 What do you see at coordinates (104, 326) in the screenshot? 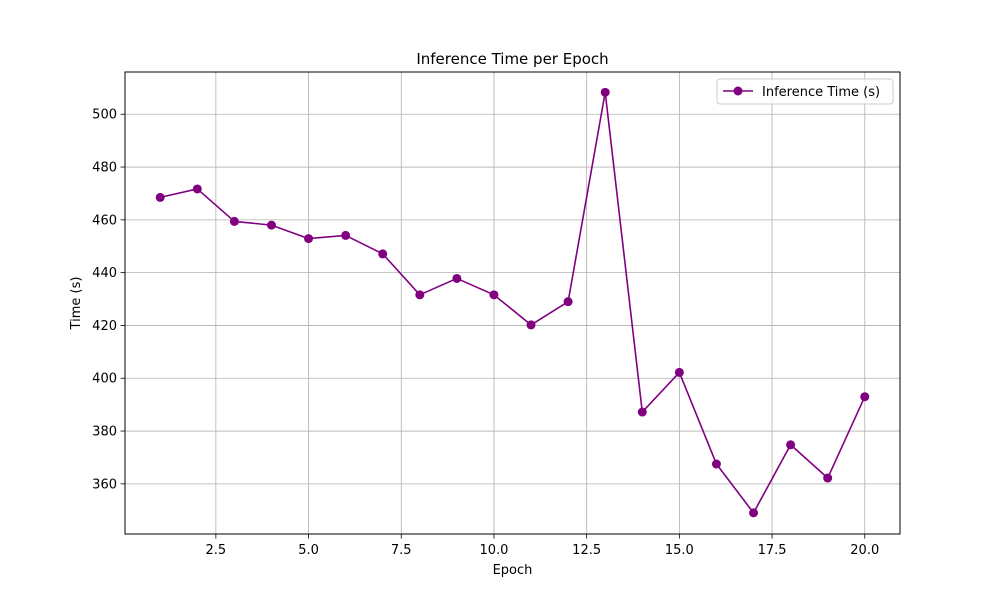
I see `y-tick-label: 420` at bounding box center [104, 326].